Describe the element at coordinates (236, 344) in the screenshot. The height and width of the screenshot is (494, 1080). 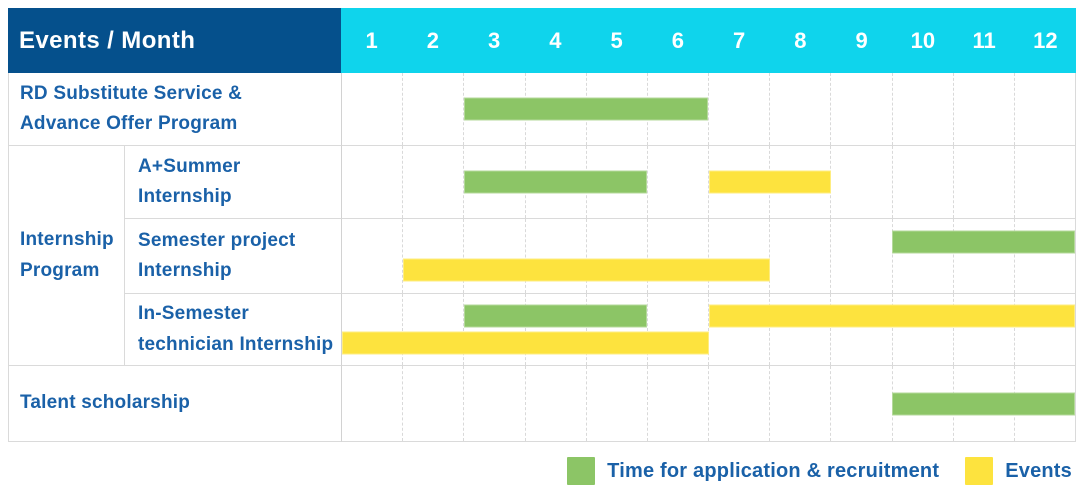
I see `row-label-line: technician Internship` at that location.